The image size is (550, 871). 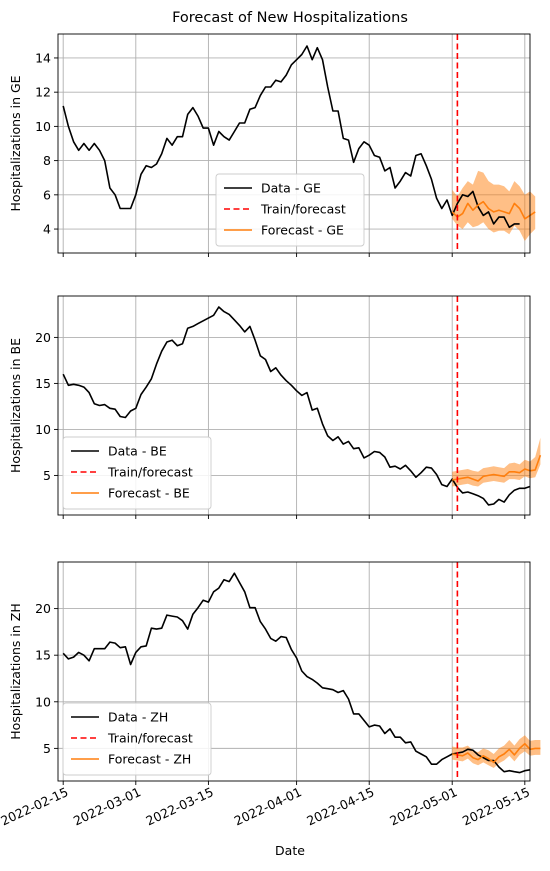 What do you see at coordinates (47, 229) in the screenshot?
I see `y-tick-label: 4` at bounding box center [47, 229].